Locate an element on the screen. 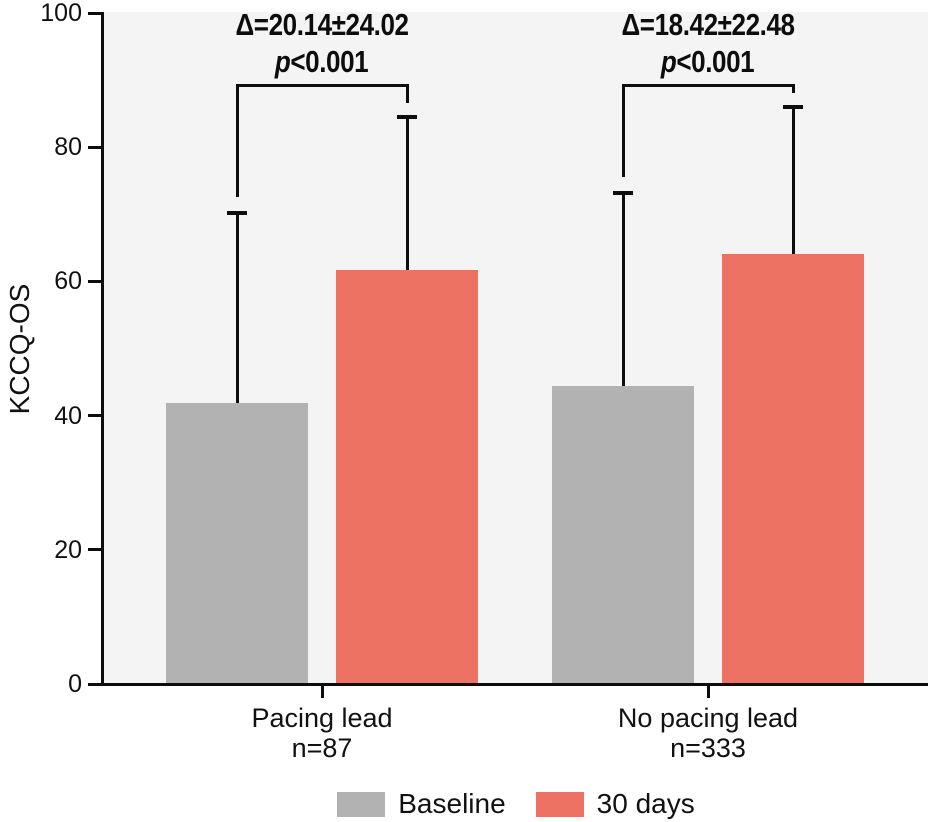 The width and height of the screenshot is (928, 822). delta-annotation: Δ=18.42±22.48 is located at coordinates (708, 24).